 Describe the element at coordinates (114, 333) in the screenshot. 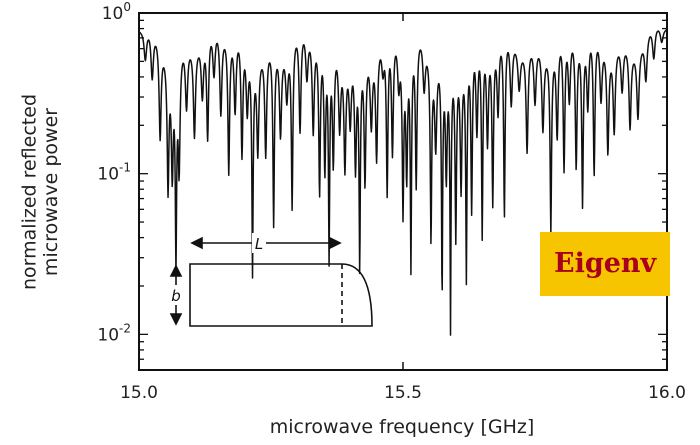

I see `y-tick-label: 10⁻²` at that location.